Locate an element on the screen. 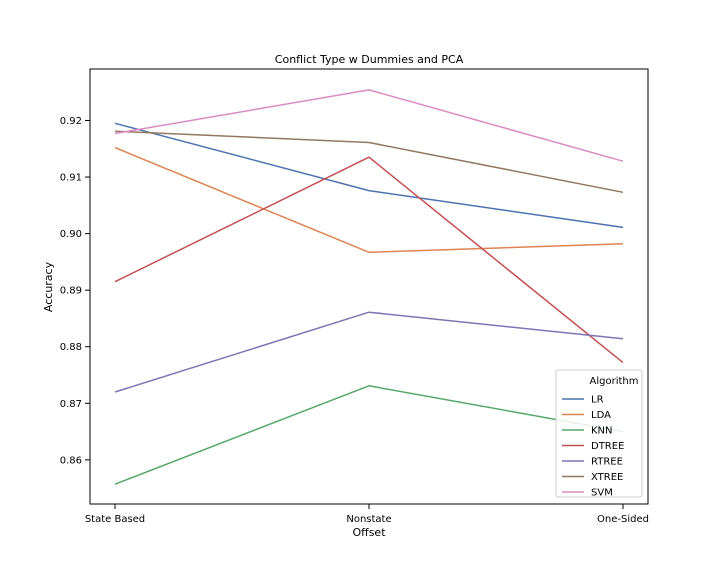 Image resolution: width=720 pixels, height=576 pixels. y-tick-label: 0.89 is located at coordinates (71, 291).